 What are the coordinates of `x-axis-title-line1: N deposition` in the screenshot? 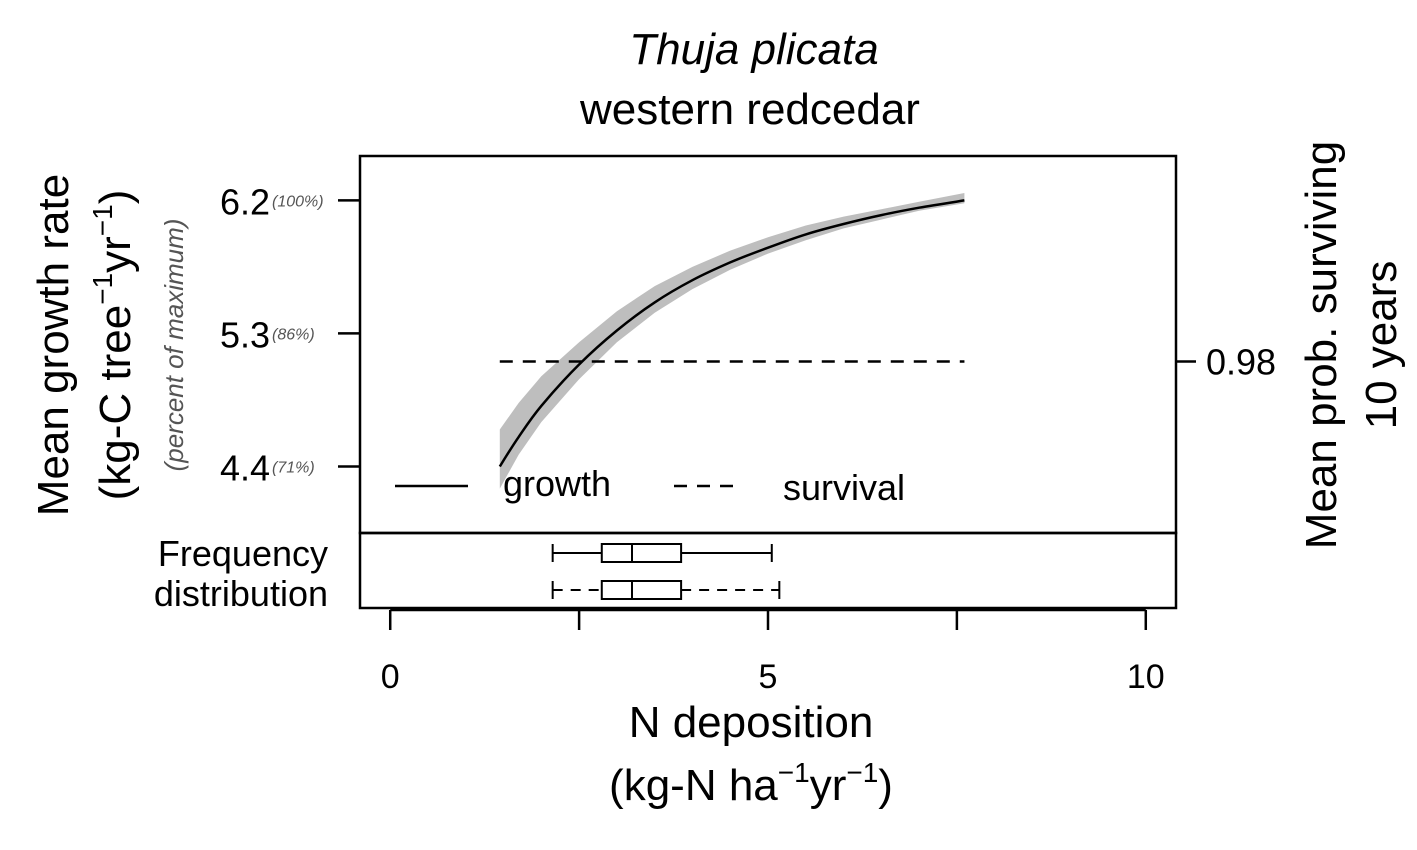 It's located at (751, 722).